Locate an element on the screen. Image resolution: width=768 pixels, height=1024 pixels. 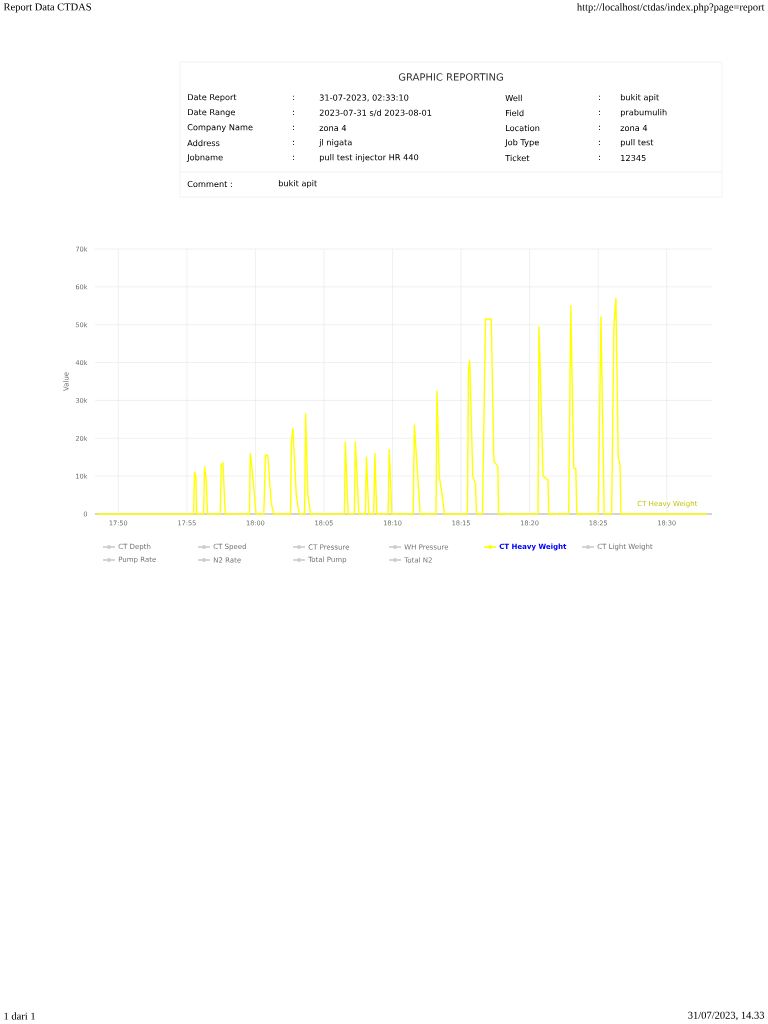
text: Field is located at coordinates (515, 113).